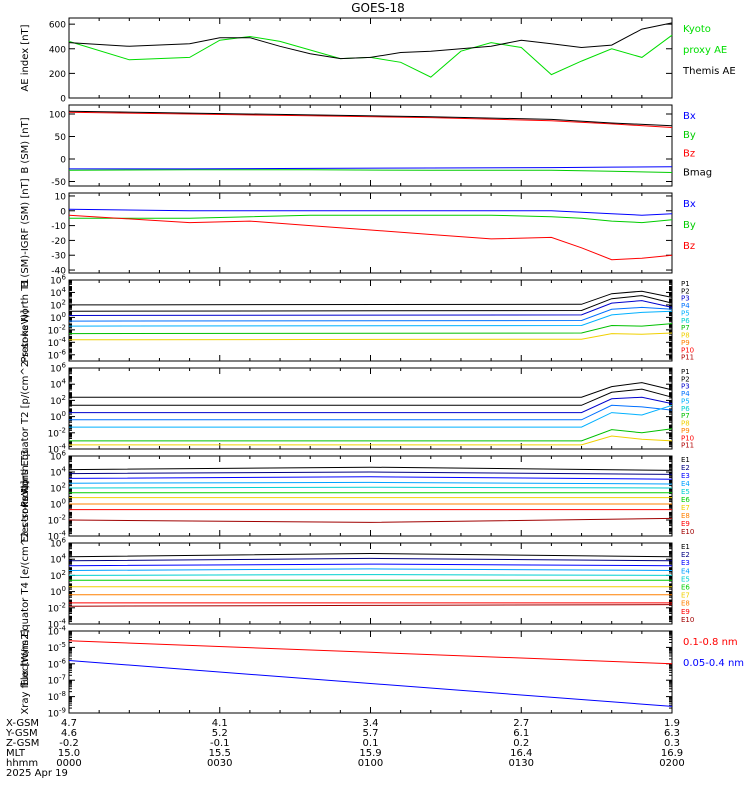 This screenshot has height=804, width=750. What do you see at coordinates (62, 645) in the screenshot?
I see `y-tick-exponent: -5` at bounding box center [62, 645].